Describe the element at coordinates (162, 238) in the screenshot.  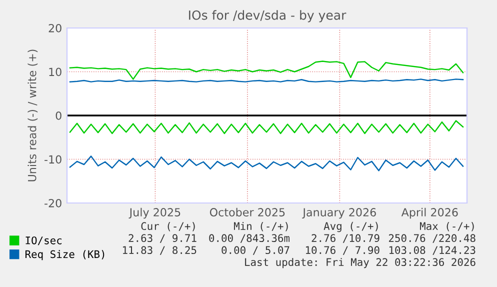
I see `text: 2.63 / 9.71` at that location.